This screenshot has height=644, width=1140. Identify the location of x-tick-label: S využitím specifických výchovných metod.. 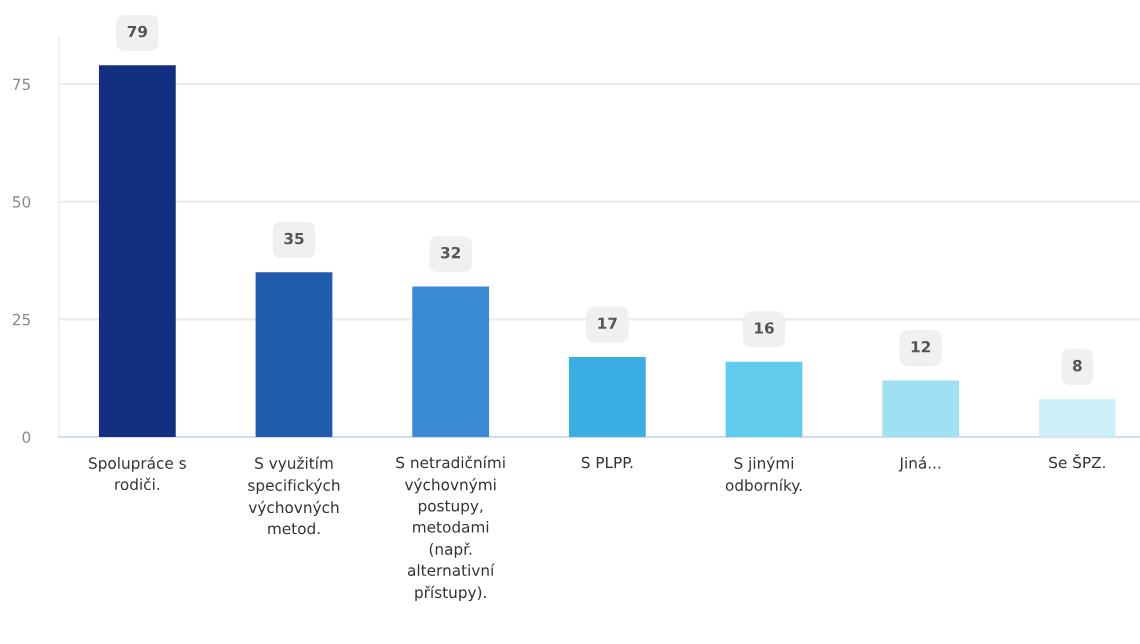
(294, 495).